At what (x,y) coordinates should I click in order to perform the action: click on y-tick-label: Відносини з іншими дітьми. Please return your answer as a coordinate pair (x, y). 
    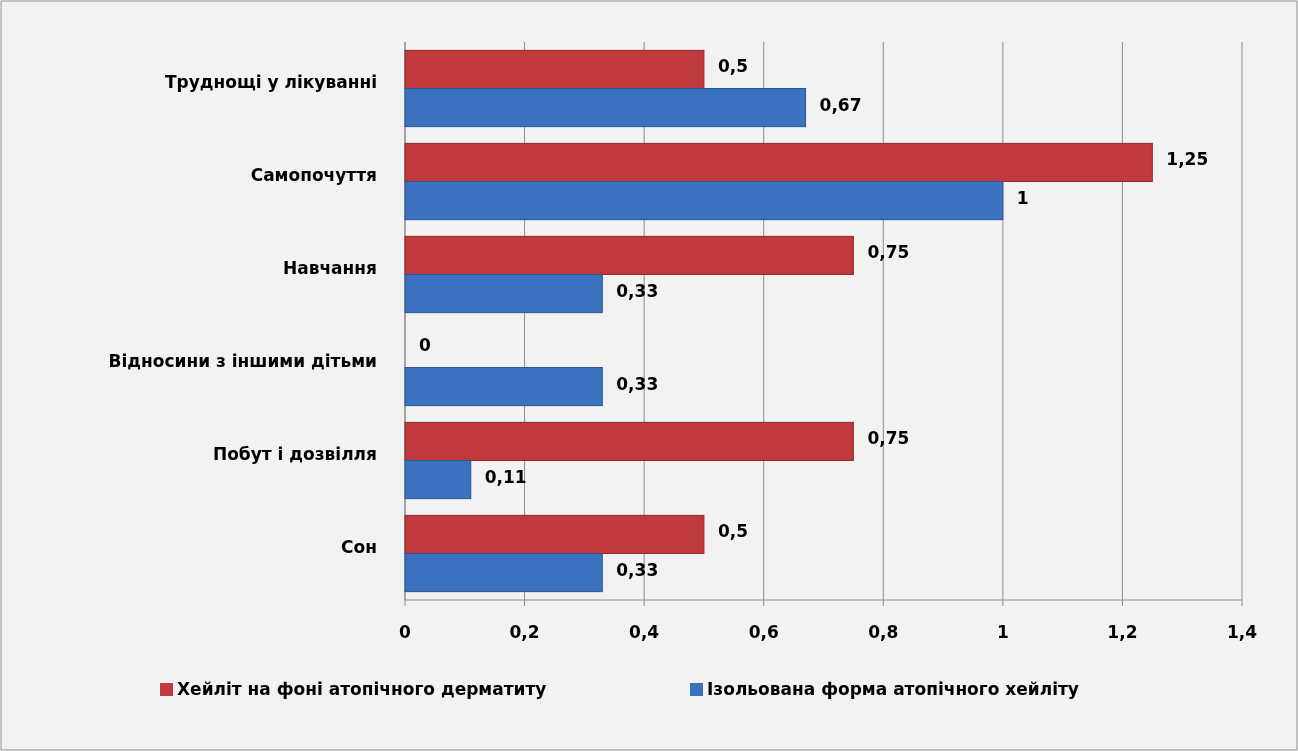
    Looking at the image, I should click on (242, 360).